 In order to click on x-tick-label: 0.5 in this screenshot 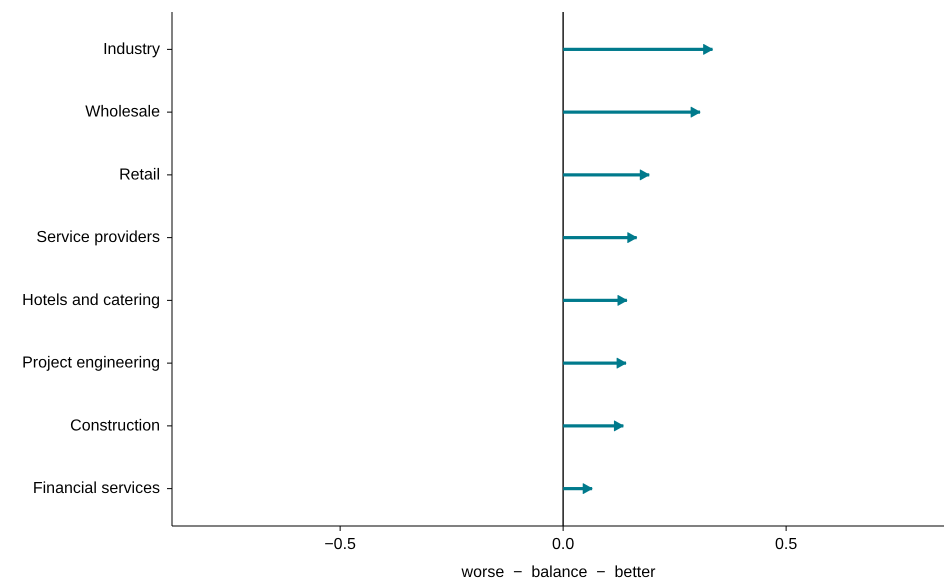, I will do `click(786, 544)`.